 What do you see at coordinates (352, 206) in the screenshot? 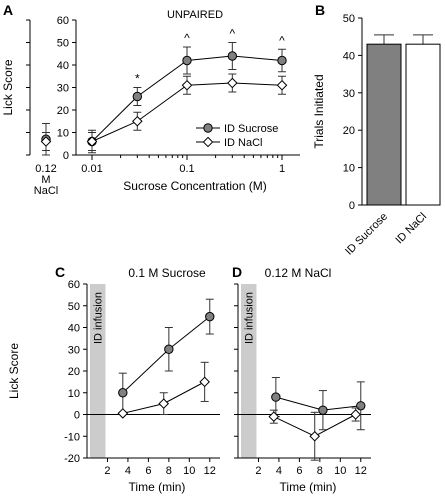
I see `b-y-tick-label: 0` at bounding box center [352, 206].